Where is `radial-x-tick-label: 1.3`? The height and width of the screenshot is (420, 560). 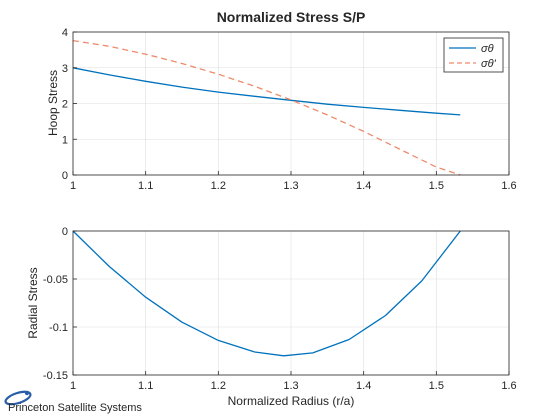 radial-x-tick-label: 1.3 is located at coordinates (290, 386).